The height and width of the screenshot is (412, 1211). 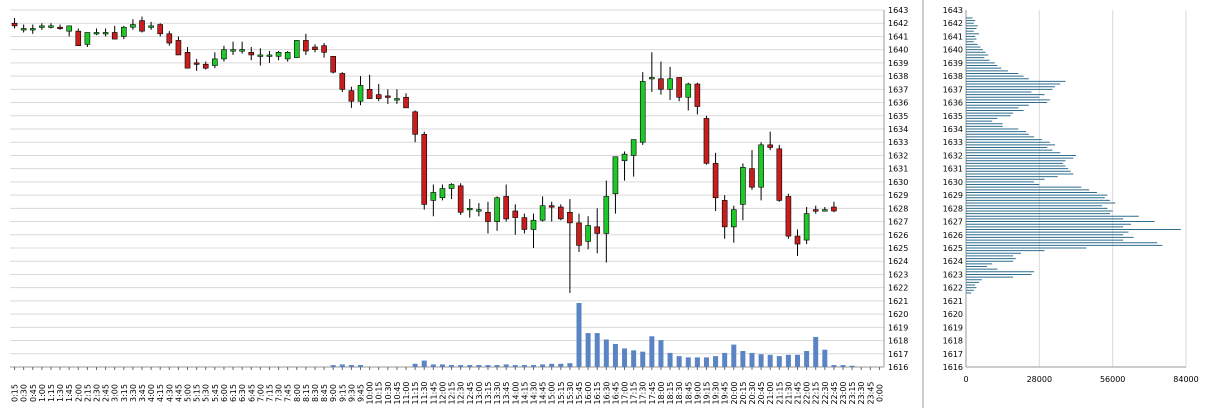 I want to click on x-tick-label: 21:45, so click(x=798, y=392).